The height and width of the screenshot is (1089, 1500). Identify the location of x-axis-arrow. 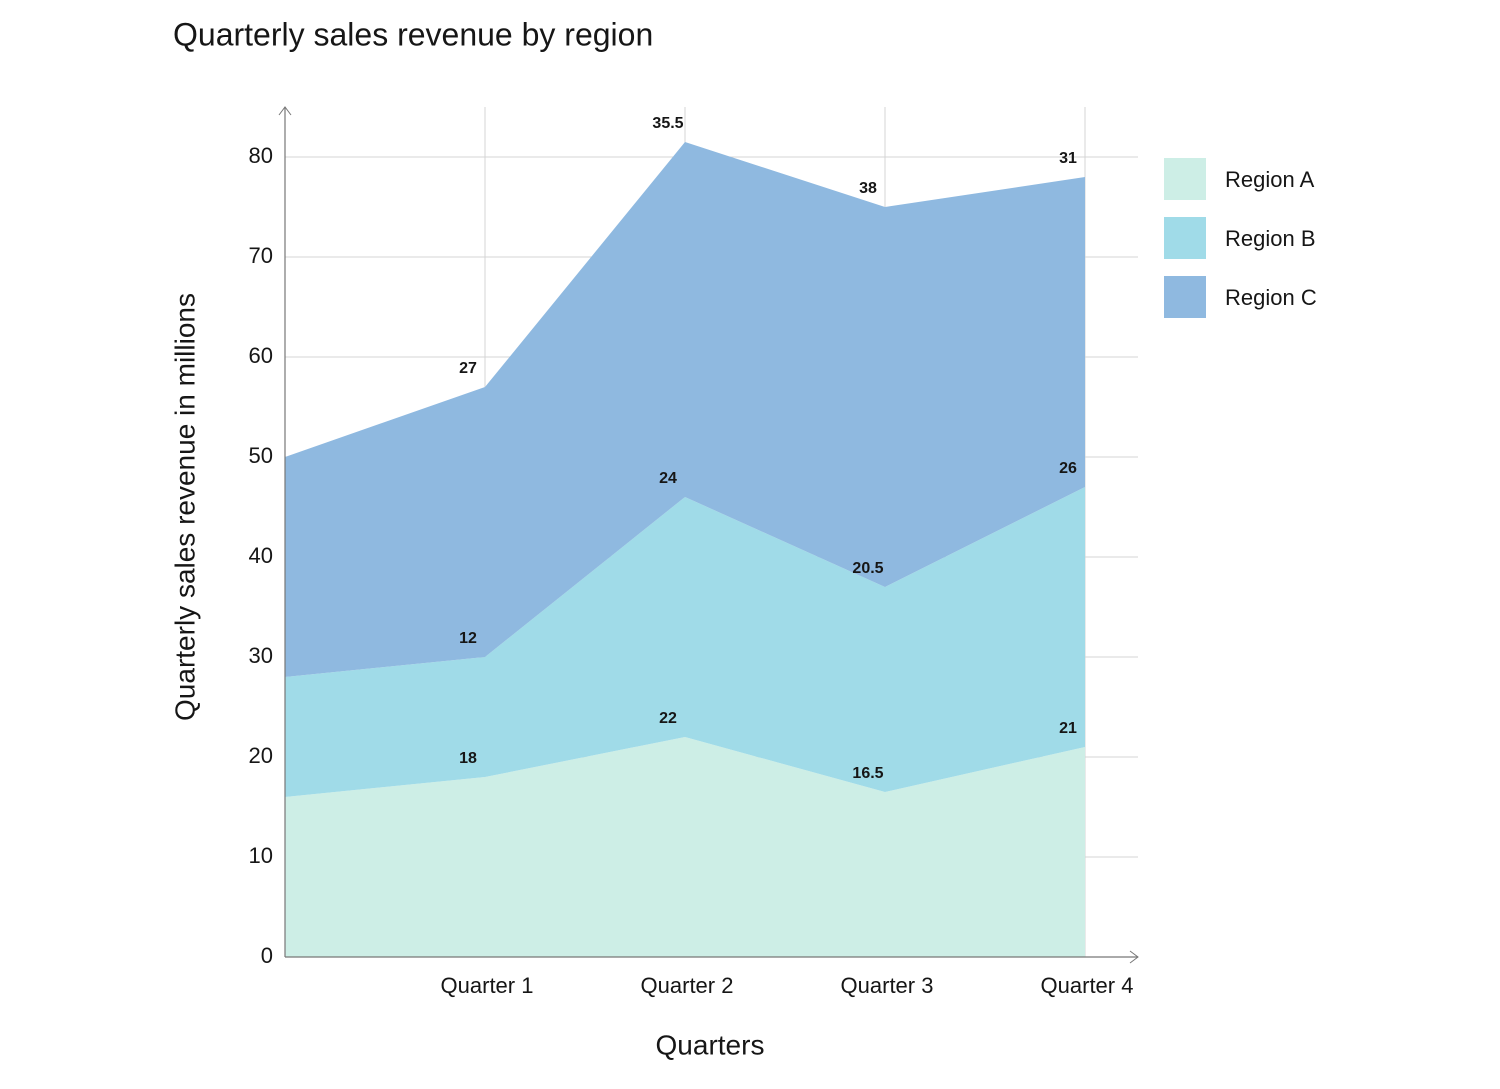
(1134, 957).